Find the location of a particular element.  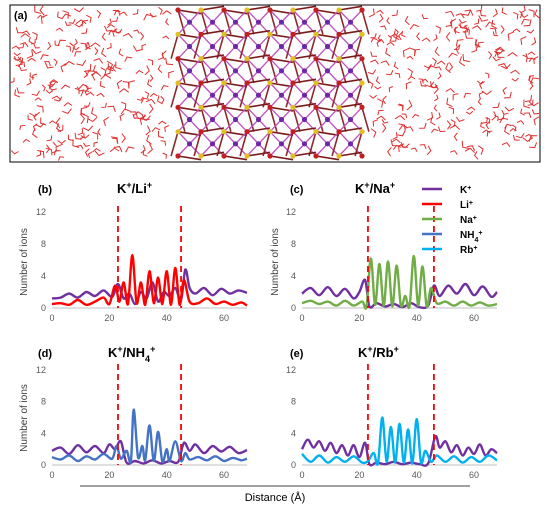

panel-b-ylabel: Number of ions is located at coordinates (24, 262).